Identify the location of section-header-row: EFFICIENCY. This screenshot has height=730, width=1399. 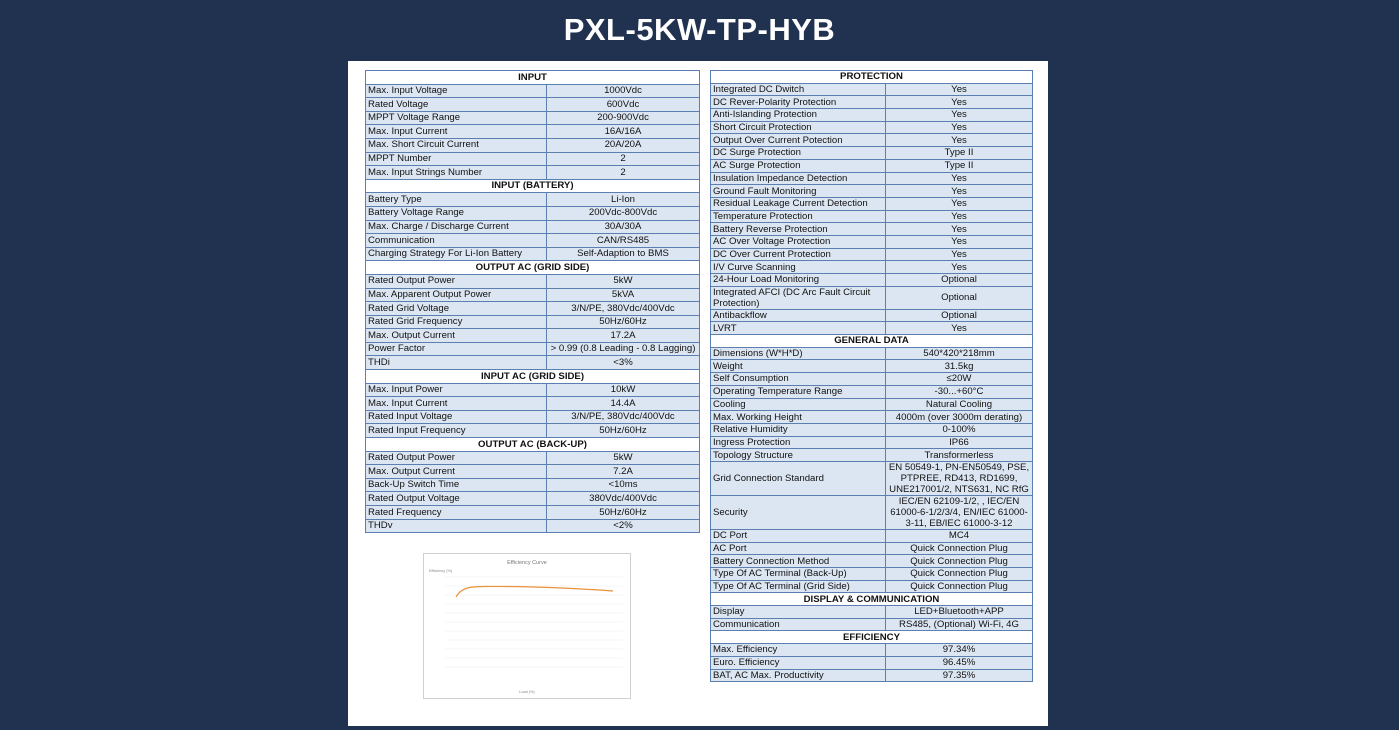
(871, 637).